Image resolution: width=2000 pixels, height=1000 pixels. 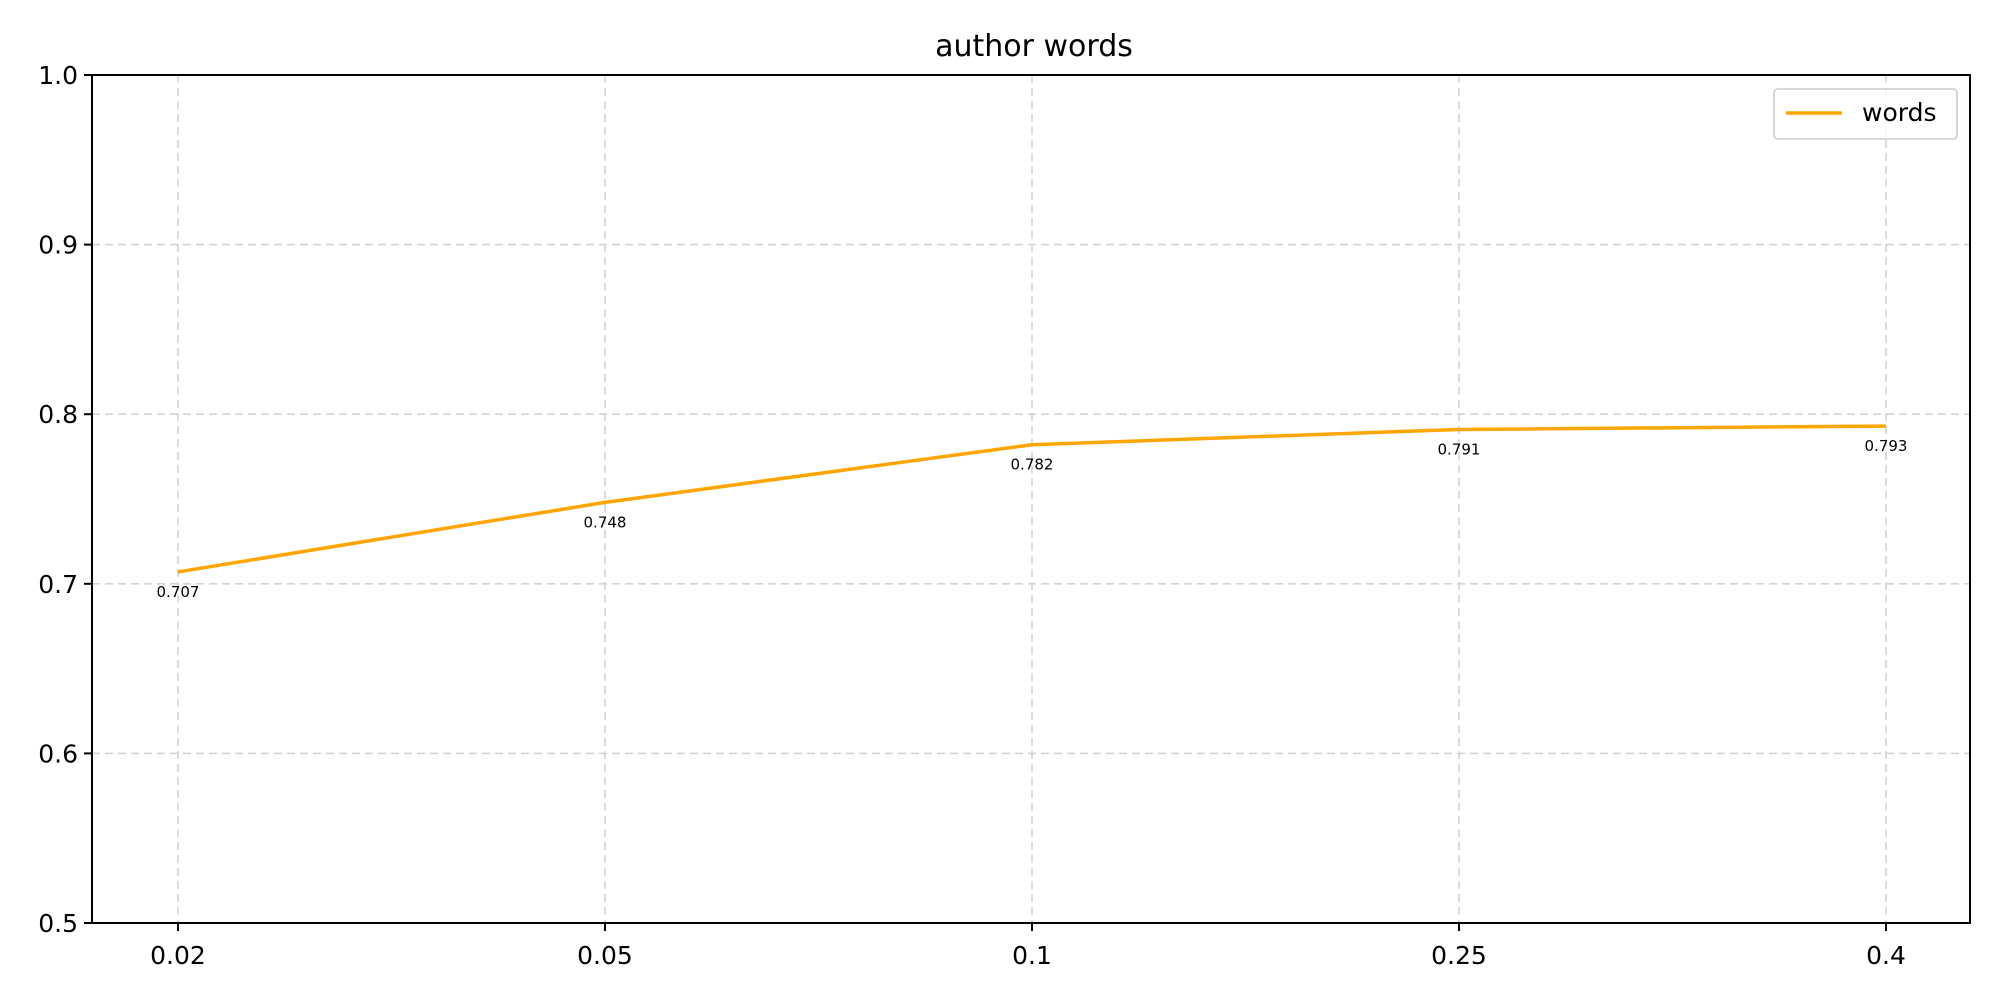 I want to click on x-tick-label: 0.4, so click(x=1886, y=955).